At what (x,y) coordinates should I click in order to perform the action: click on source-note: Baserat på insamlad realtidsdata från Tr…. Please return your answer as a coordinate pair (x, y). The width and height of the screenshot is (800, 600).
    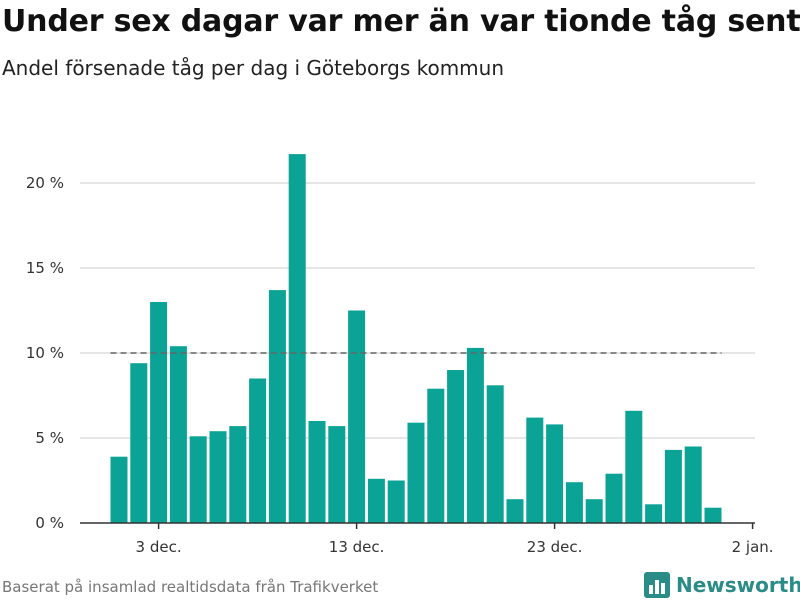
    Looking at the image, I should click on (190, 587).